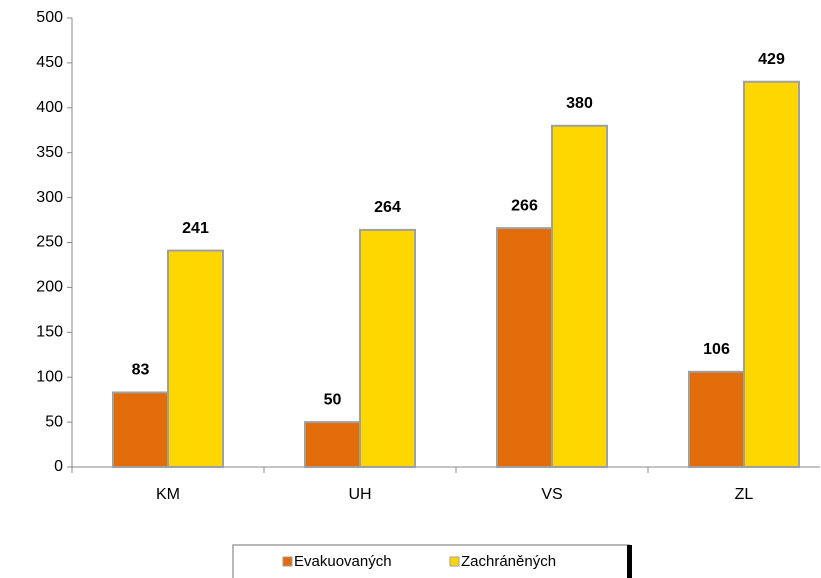  I want to click on y-tick-label: 400, so click(49, 107).